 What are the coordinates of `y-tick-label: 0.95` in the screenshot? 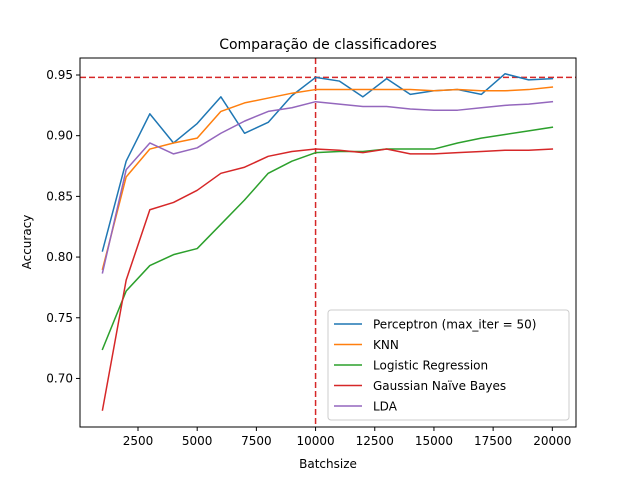 It's located at (59, 75).